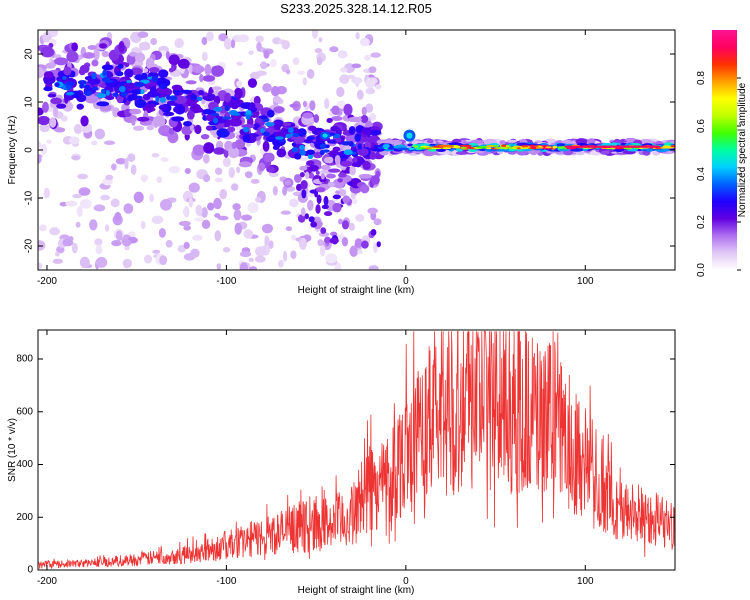 This screenshot has width=750, height=600. Describe the element at coordinates (24, 517) in the screenshot. I see `y-tick-label: 200` at that location.